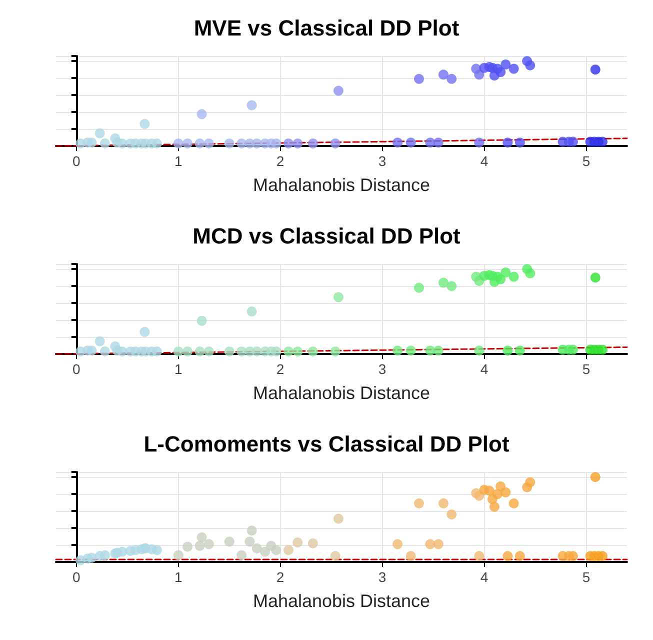 The height and width of the screenshot is (640, 653). What do you see at coordinates (327, 236) in the screenshot?
I see `chart-title: MCD vs Classical DD Plot` at bounding box center [327, 236].